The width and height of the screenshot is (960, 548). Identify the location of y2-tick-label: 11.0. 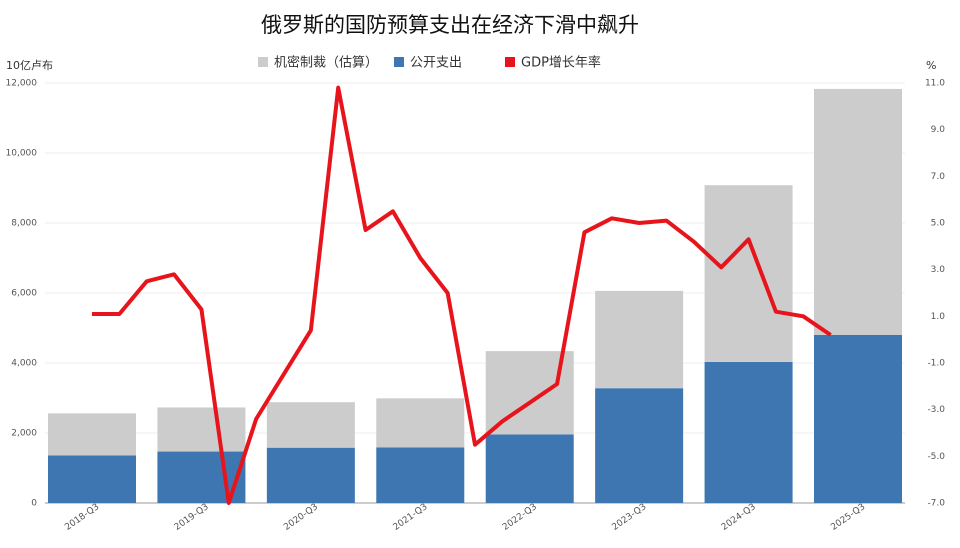
(935, 84).